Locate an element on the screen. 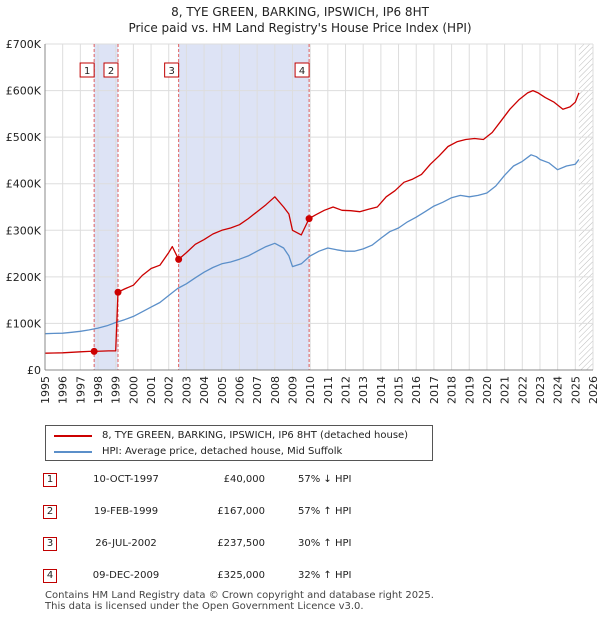 The height and width of the screenshot is (620, 600). x-tick-label: 1998 is located at coordinates (98, 390).